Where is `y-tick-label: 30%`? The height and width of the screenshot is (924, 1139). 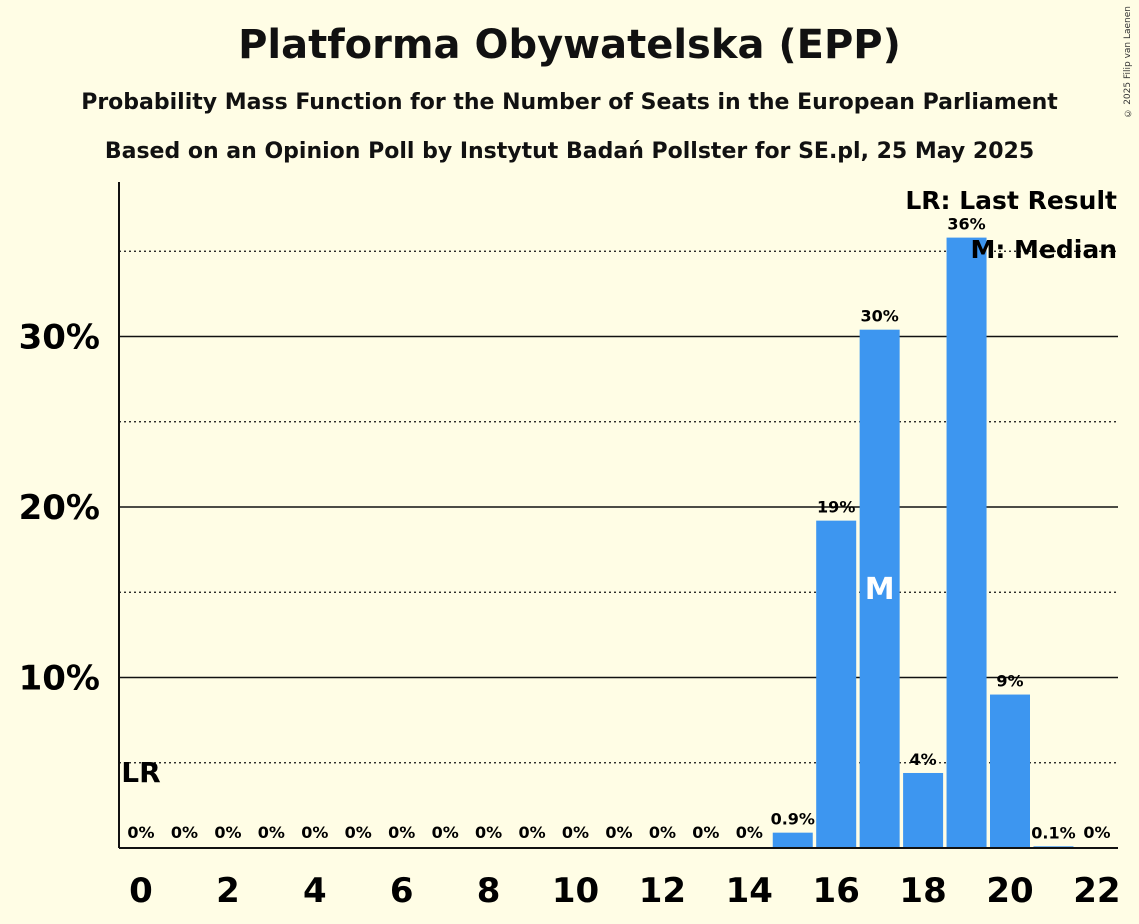
y-tick-label: 30% is located at coordinates (59, 338).